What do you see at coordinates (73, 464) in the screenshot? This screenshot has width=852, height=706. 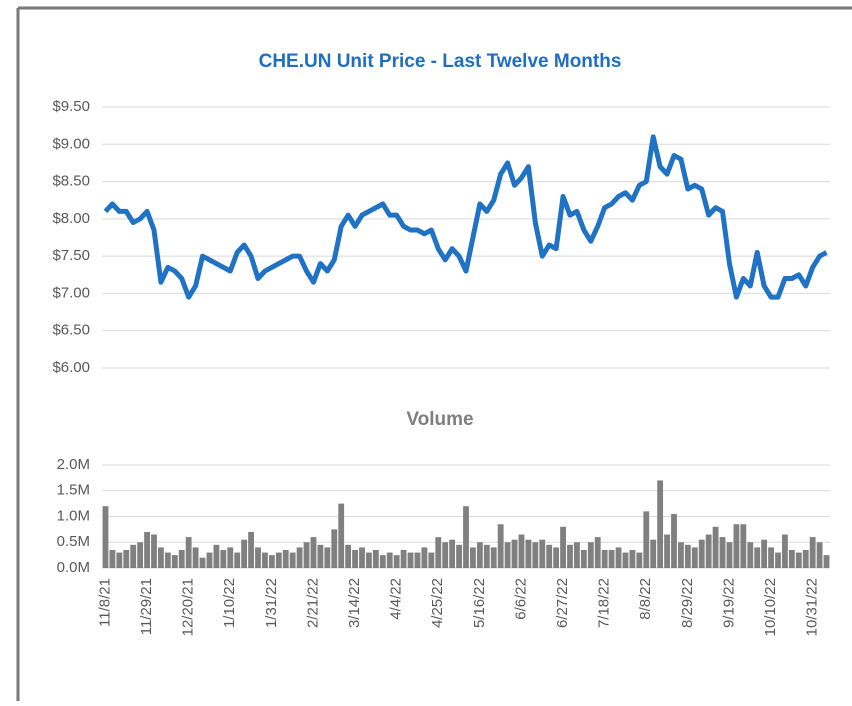 I see `y-tick-label: 2.0M` at bounding box center [73, 464].